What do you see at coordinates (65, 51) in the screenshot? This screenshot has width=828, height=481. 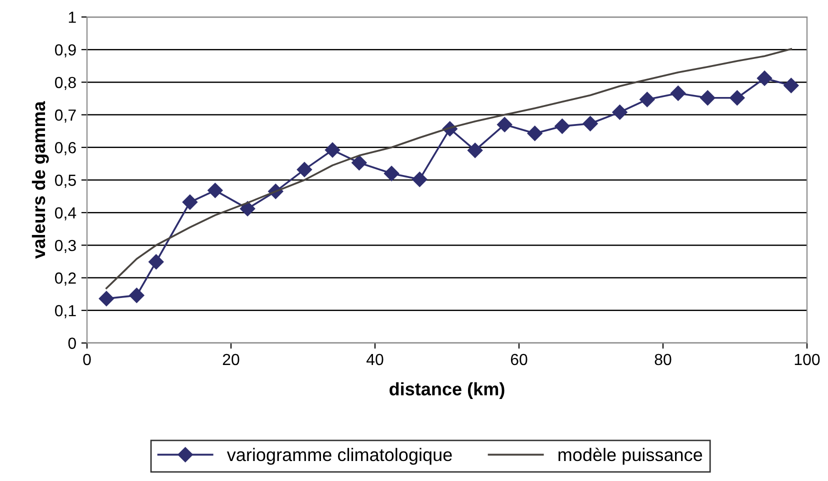 I see `y-tick-label: 0,9` at bounding box center [65, 51].